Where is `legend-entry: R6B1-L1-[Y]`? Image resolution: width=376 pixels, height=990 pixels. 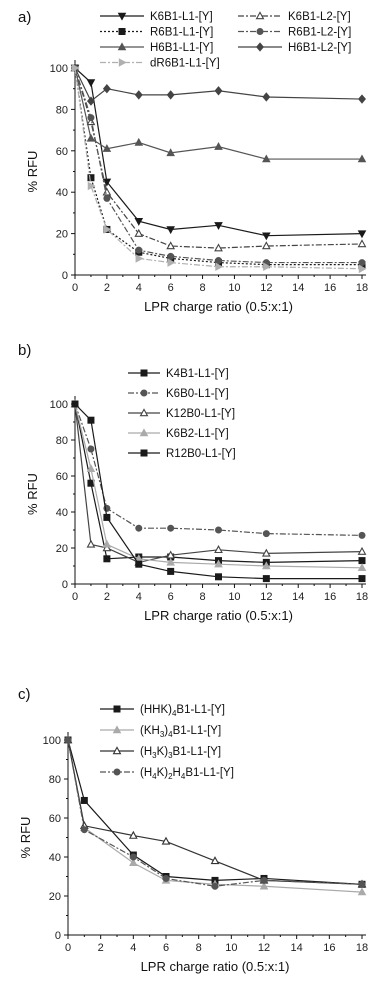
legend-entry: R6B1-L1-[Y] is located at coordinates (156, 33).